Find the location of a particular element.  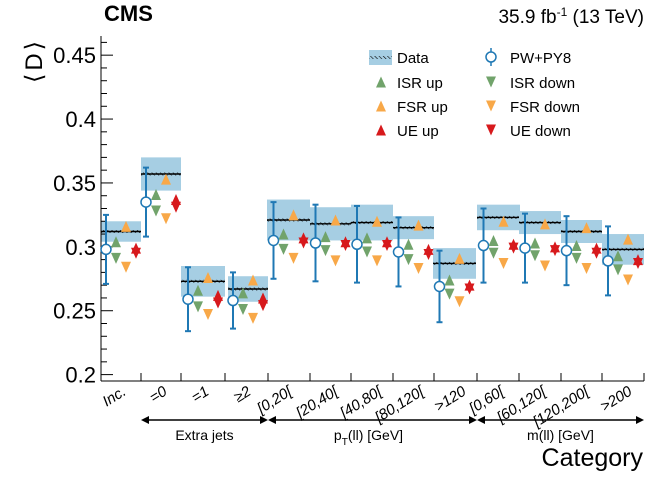

y-axis-symbol: D is located at coordinates (34, 61).